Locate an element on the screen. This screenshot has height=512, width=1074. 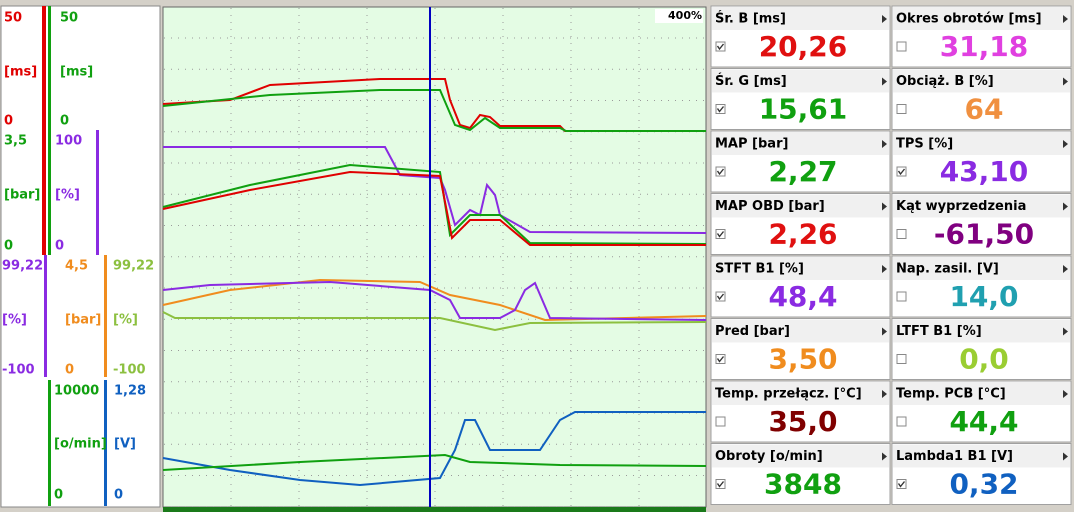
scale-top: 99,22 is located at coordinates (133, 266).